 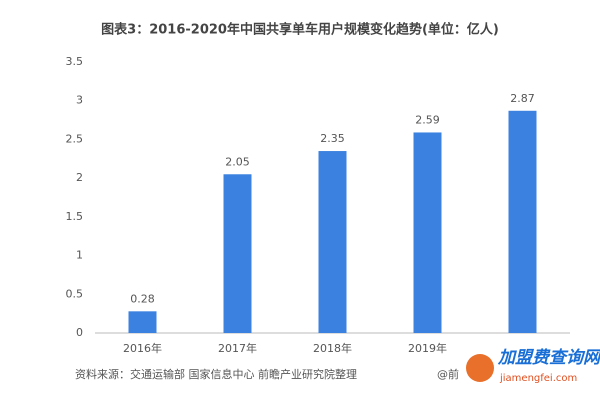 What do you see at coordinates (216, 374) in the screenshot?
I see `source-note: 资料来源：交通运输部 国家信息中心 前瞻产业研究院整理` at bounding box center [216, 374].